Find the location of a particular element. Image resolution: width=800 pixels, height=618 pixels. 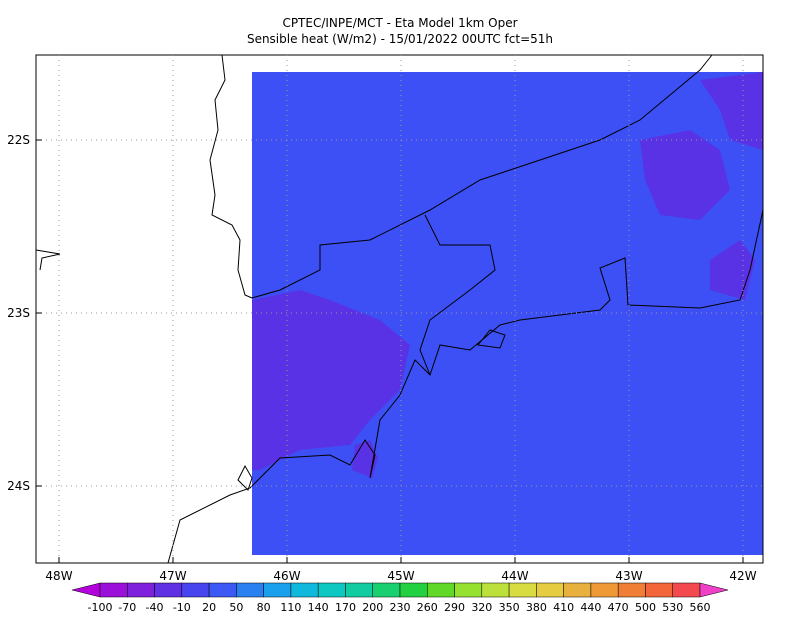

colorbar-label: 530 is located at coordinates (672, 607).